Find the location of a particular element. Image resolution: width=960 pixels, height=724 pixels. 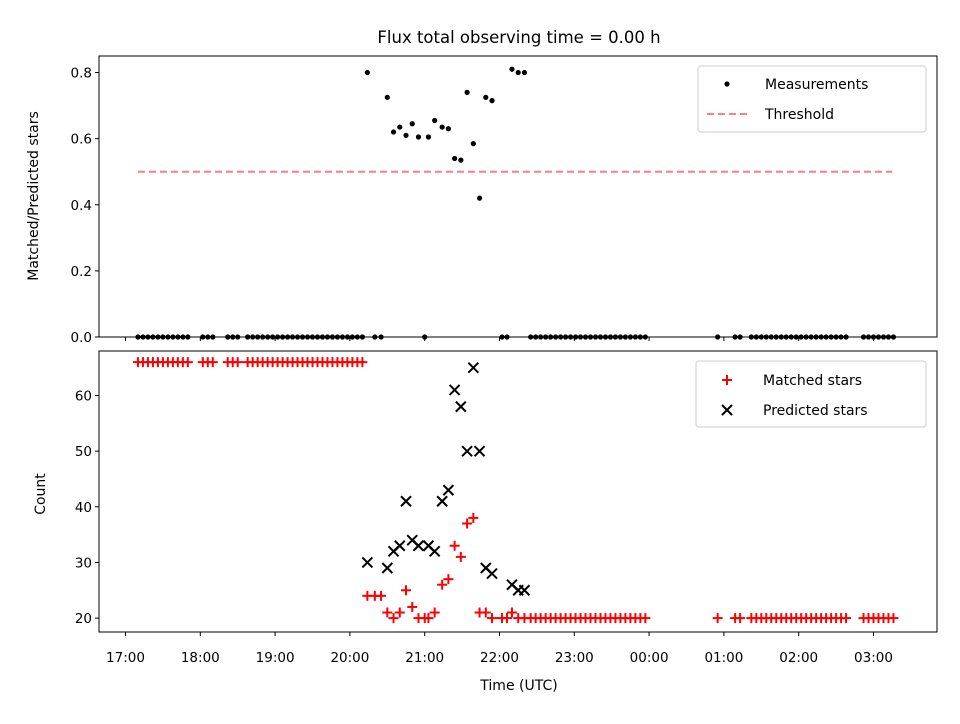

x-tick-label: 00:00 is located at coordinates (649, 658).